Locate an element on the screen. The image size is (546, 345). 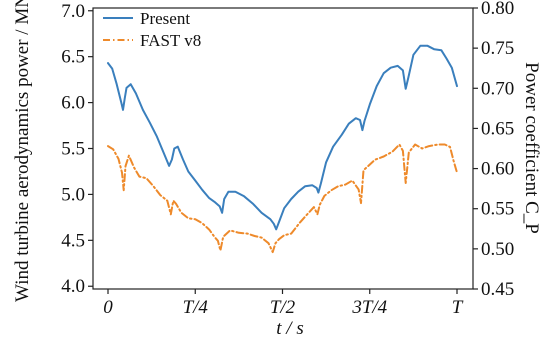
left-tick-label: 5.5 is located at coordinates (73, 149).